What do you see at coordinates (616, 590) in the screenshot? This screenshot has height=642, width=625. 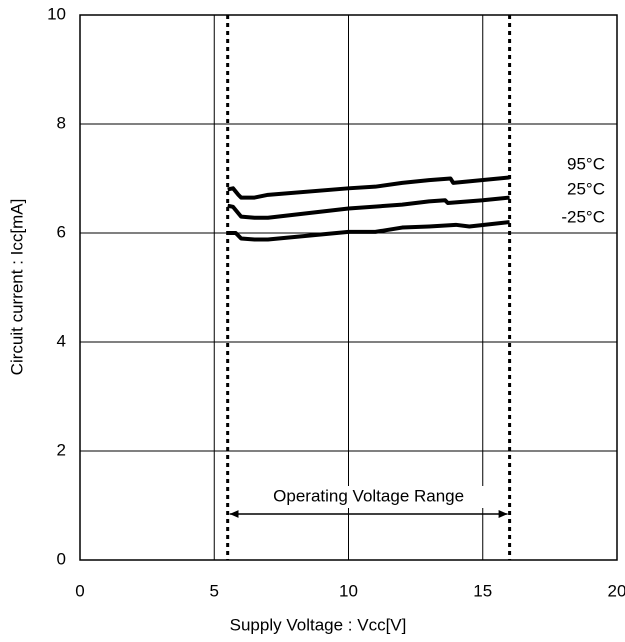 I see `x-tick-label: 20` at bounding box center [616, 590].